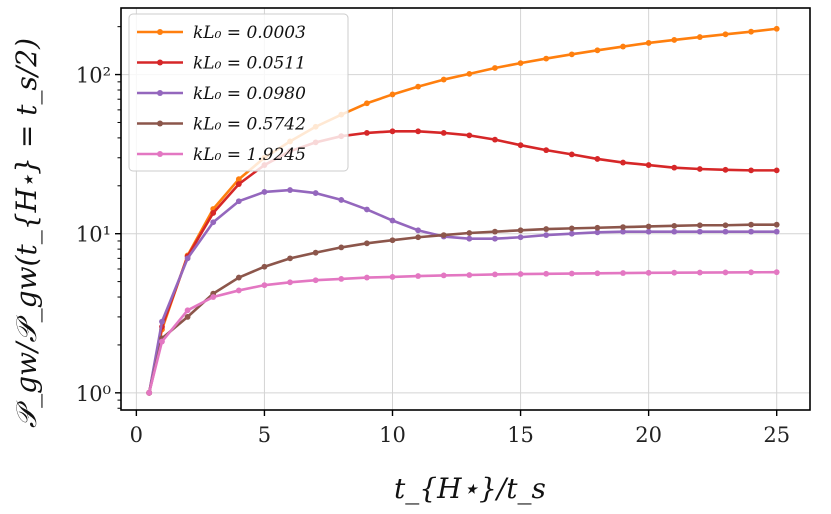  I want to click on x-tick-label: 15, so click(520, 435).